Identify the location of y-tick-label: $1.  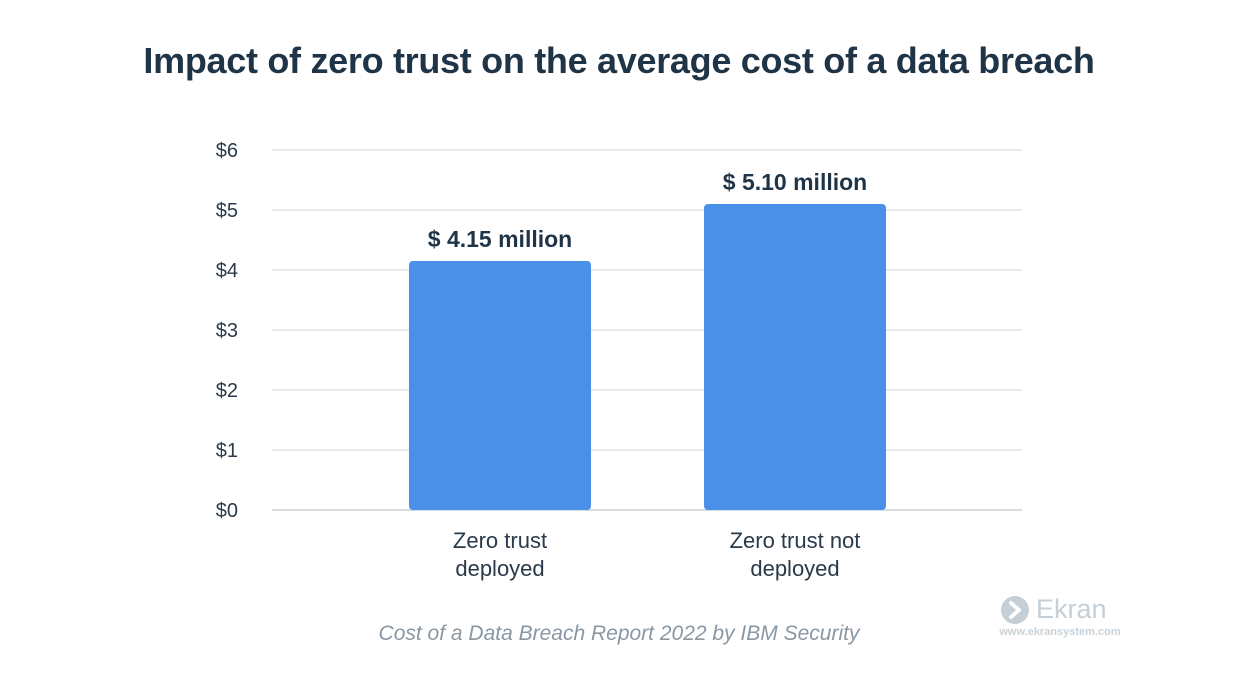
(227, 451).